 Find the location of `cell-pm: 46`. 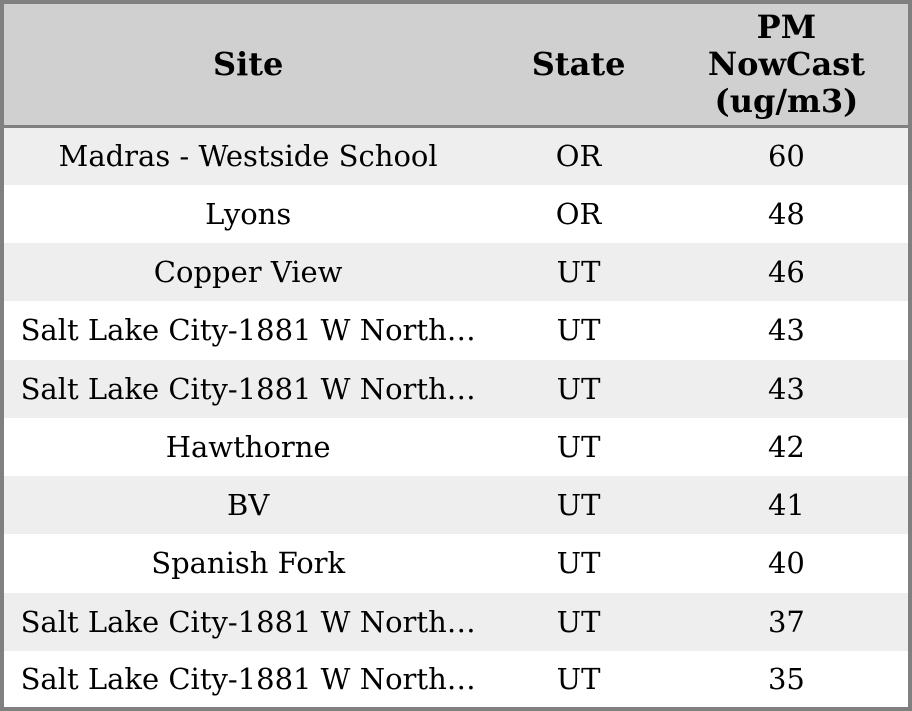

cell-pm: 46 is located at coordinates (786, 272).